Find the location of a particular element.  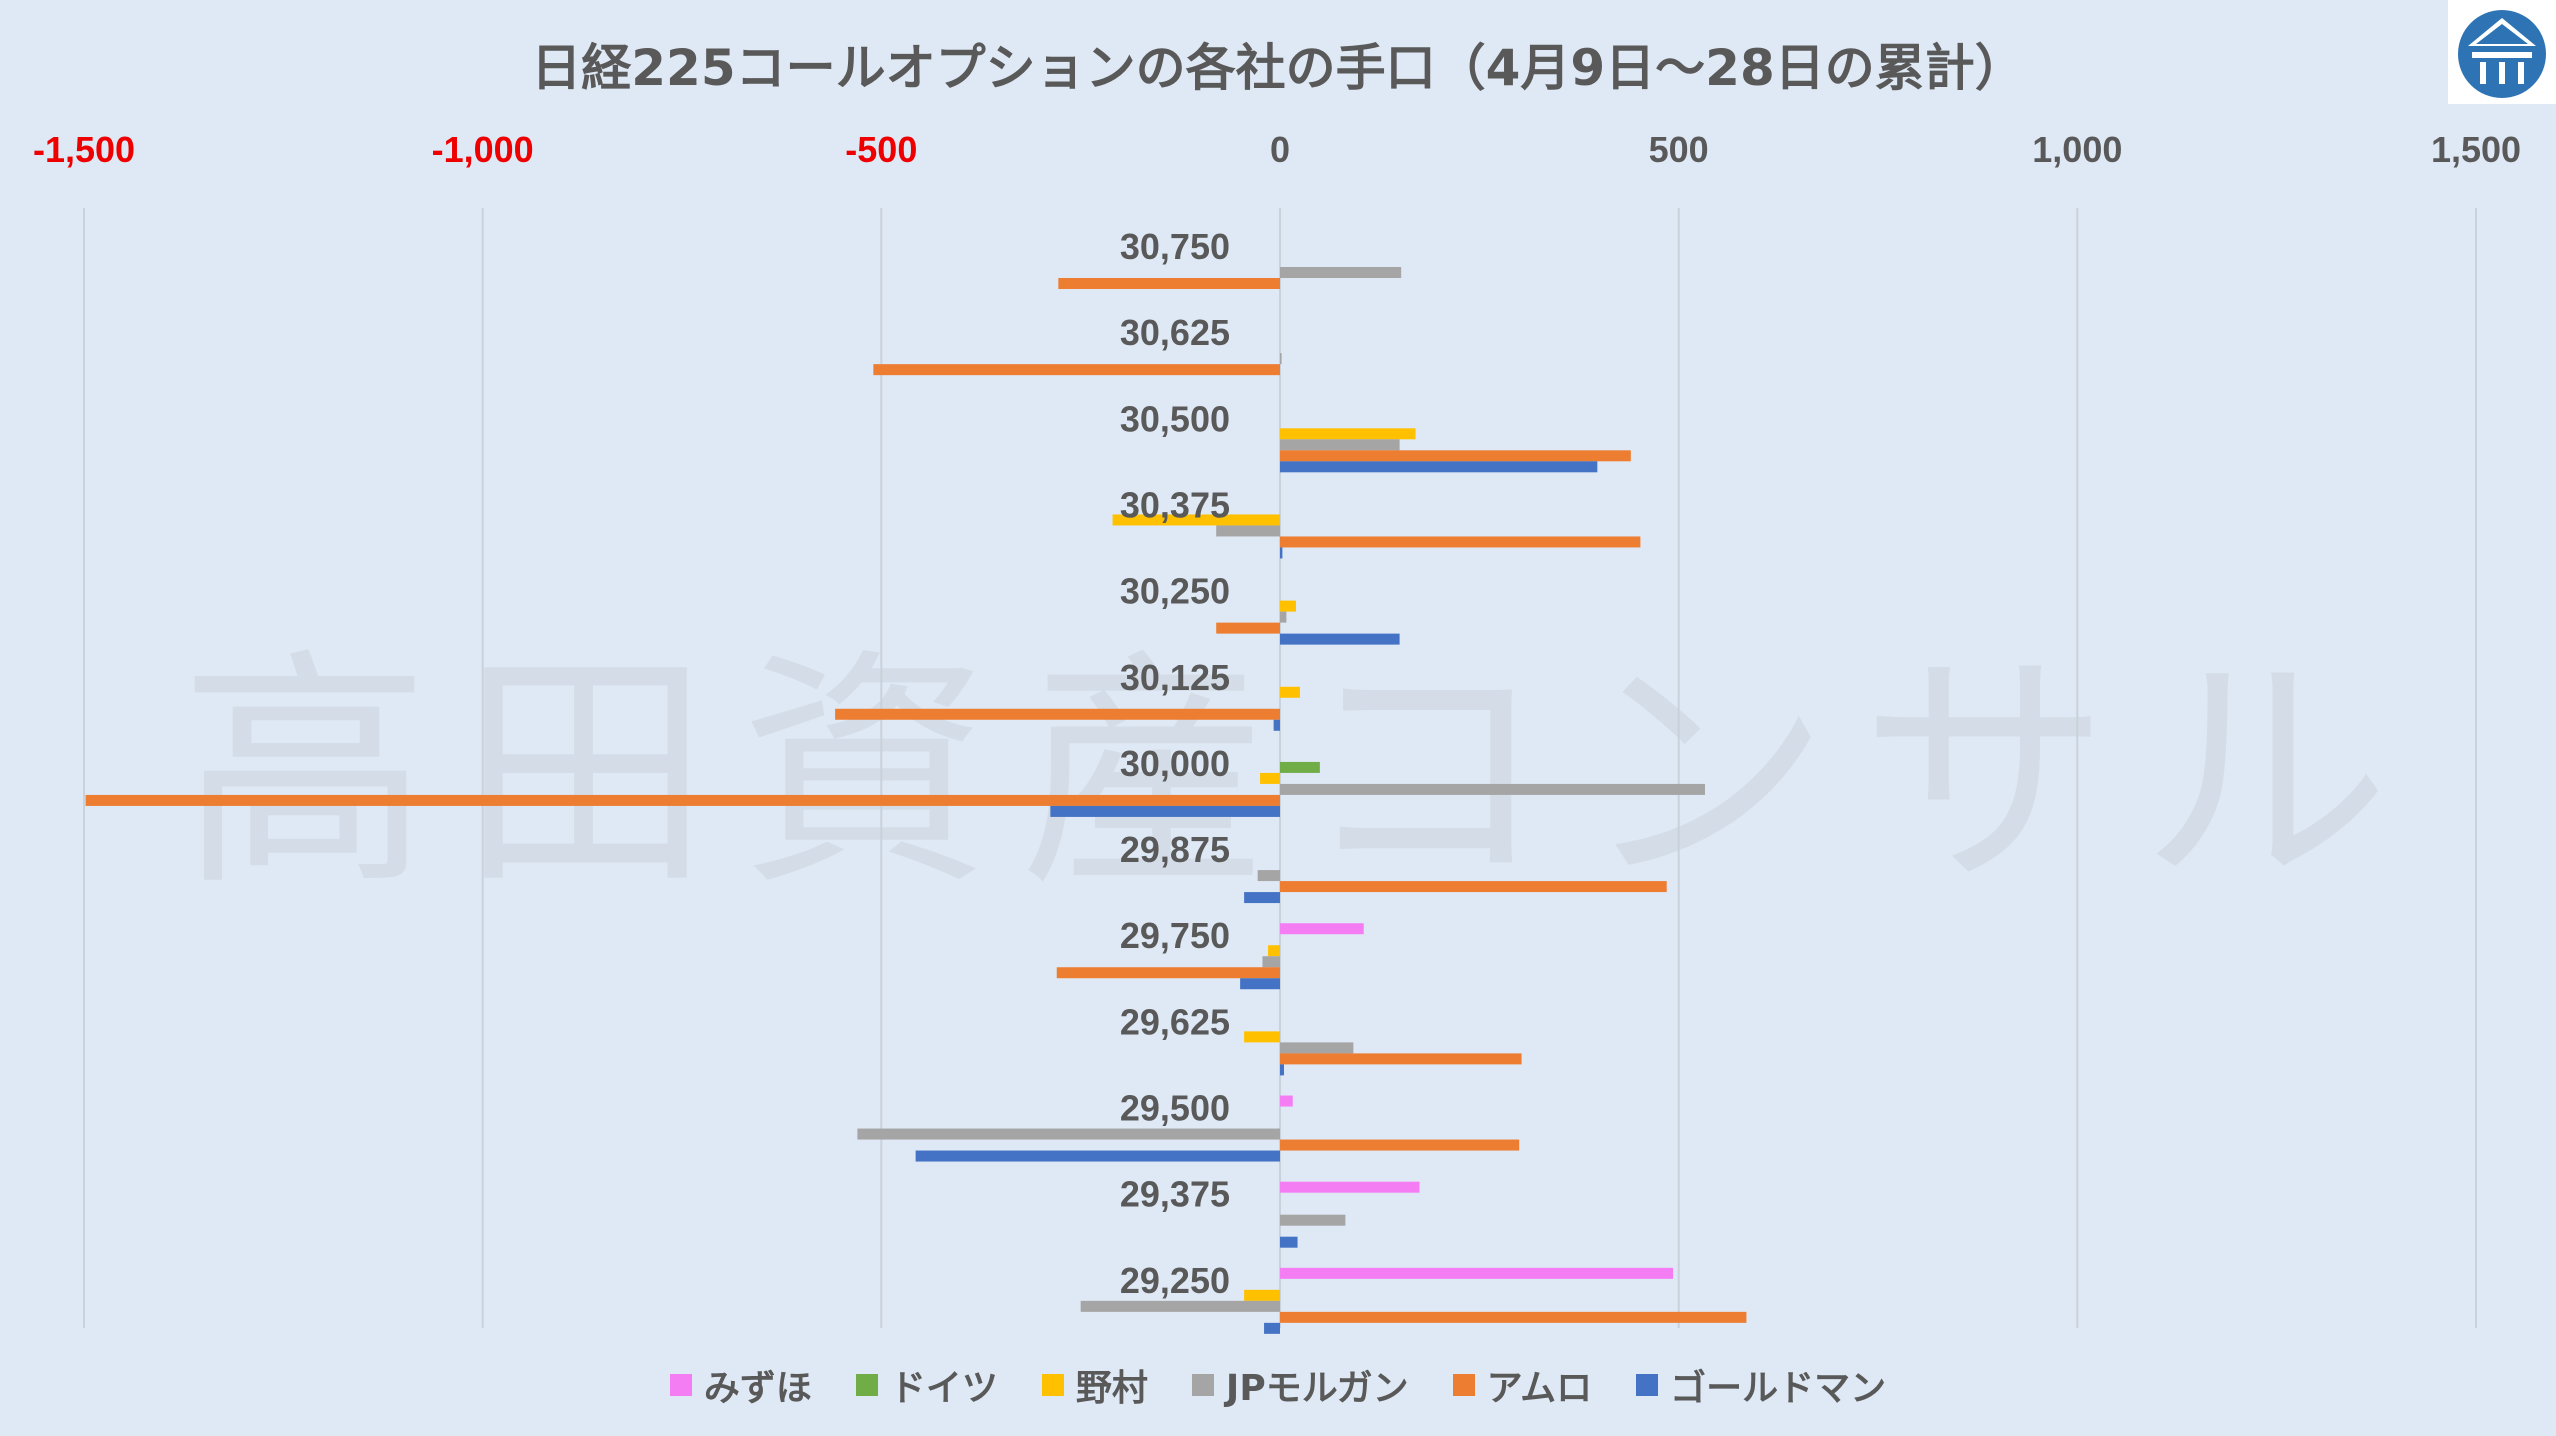

category-label: 29,375 is located at coordinates (1175, 1194).